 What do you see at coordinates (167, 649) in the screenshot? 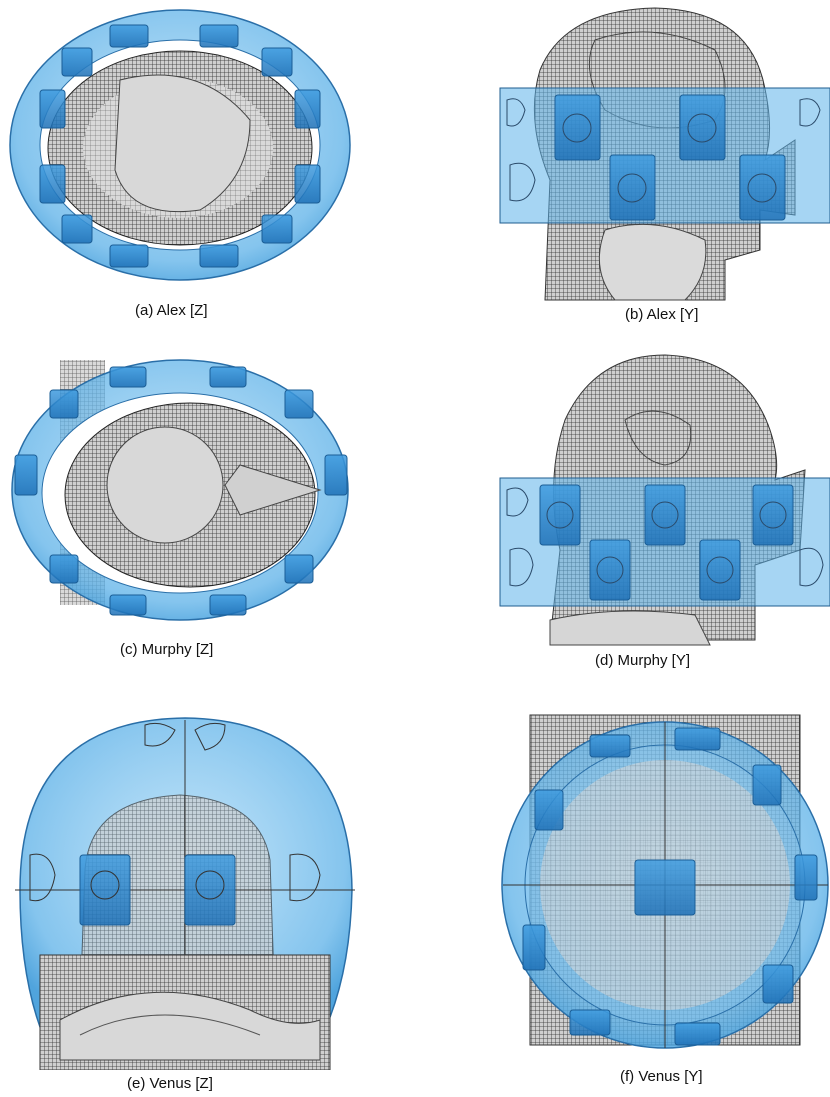
I see `caption-c: (c) Murphy [Z]` at bounding box center [167, 649].